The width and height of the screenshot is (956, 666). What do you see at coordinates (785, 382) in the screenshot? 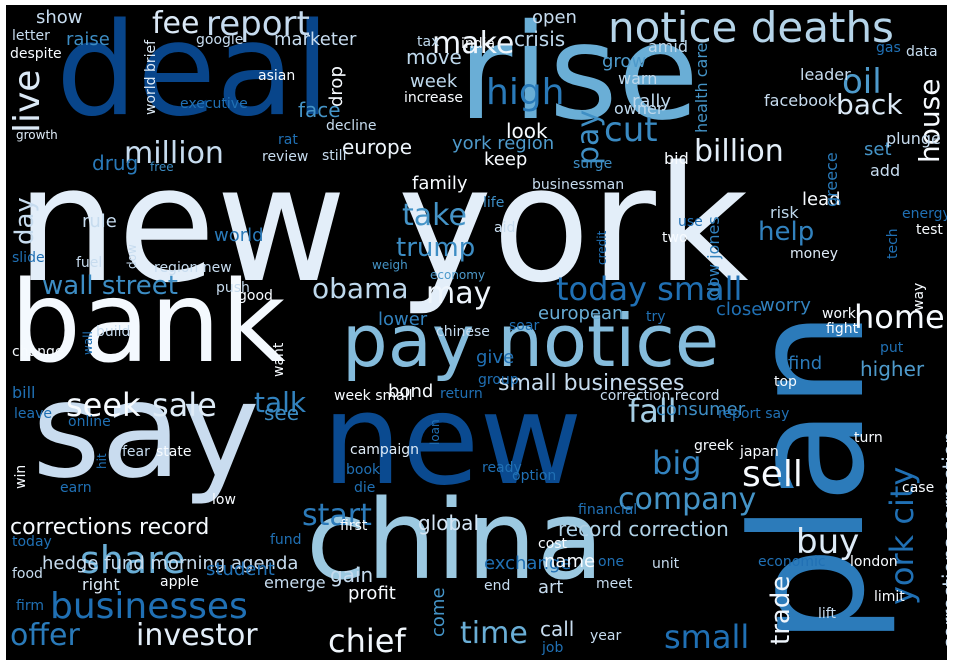
I see `word-top: top` at bounding box center [785, 382].